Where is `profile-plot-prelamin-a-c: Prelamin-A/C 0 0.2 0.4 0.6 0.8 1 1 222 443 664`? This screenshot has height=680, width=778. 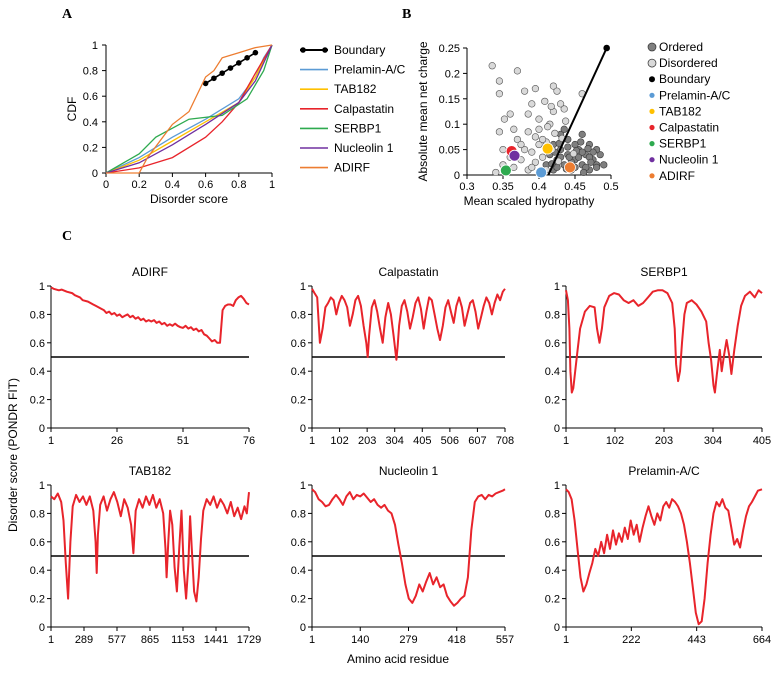
profile-plot-prelamin-a-c: Prelamin-A/C 0 0.2 0.4 0.6 0.8 1 1 222 443 664 is located at coordinates (658, 555).